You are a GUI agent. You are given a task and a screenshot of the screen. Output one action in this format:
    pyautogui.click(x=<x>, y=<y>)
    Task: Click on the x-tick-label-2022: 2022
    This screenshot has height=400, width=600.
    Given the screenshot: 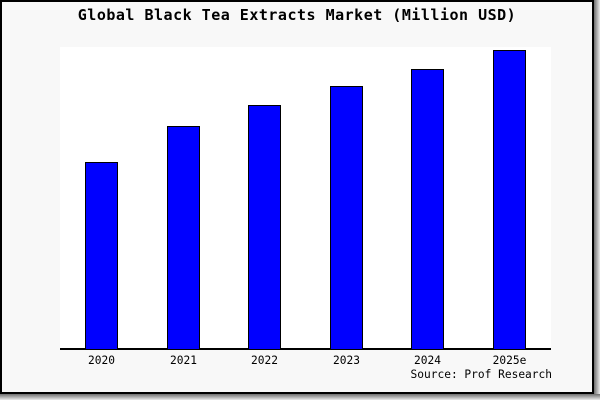 What is the action you would take?
    pyautogui.click(x=264, y=360)
    